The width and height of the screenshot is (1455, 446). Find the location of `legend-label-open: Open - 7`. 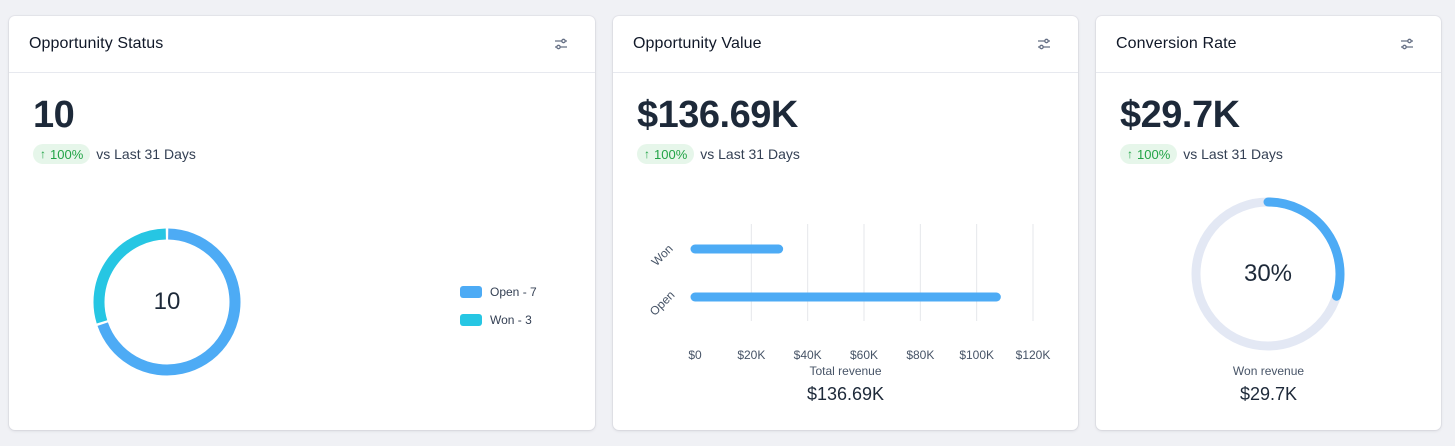

legend-label-open: Open - 7 is located at coordinates (513, 292).